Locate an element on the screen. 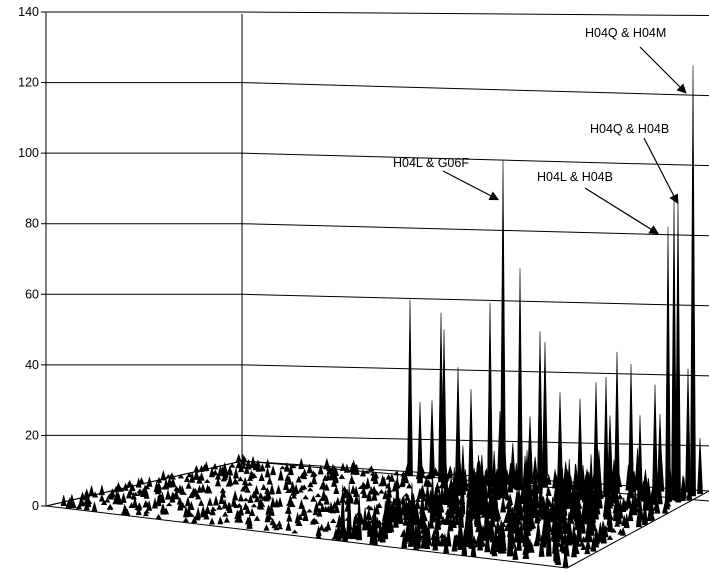 The image size is (709, 572). annotation-label: H04L & G06F is located at coordinates (431, 163).